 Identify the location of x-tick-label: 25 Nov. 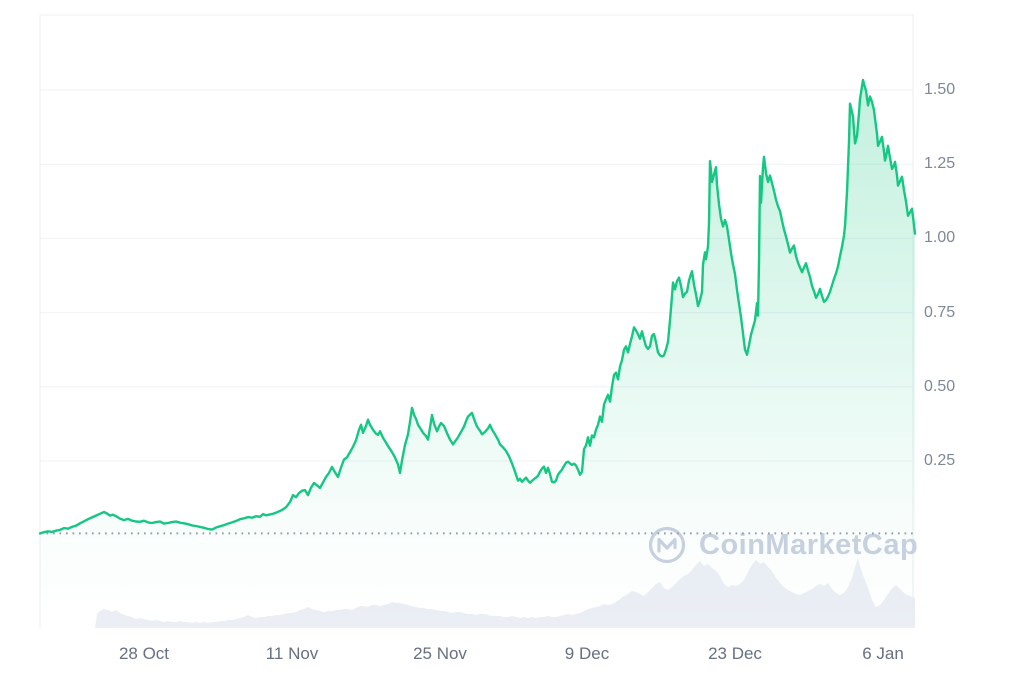
(440, 653).